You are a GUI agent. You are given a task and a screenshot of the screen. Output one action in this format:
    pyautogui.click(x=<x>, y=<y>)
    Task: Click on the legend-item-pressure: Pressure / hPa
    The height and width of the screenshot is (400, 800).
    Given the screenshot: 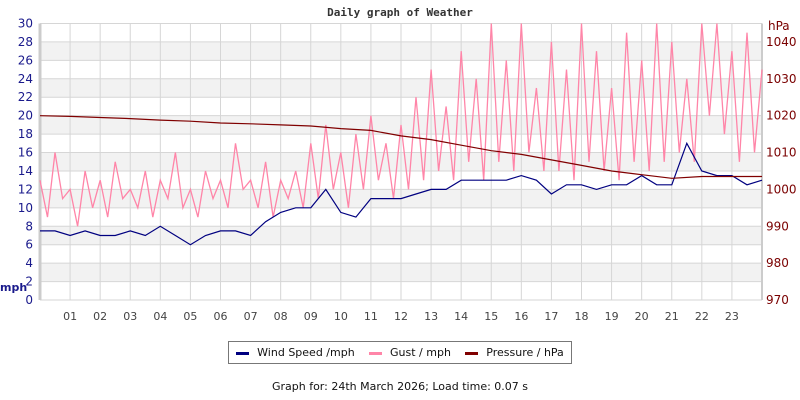 What is the action you would take?
    pyautogui.click(x=514, y=352)
    